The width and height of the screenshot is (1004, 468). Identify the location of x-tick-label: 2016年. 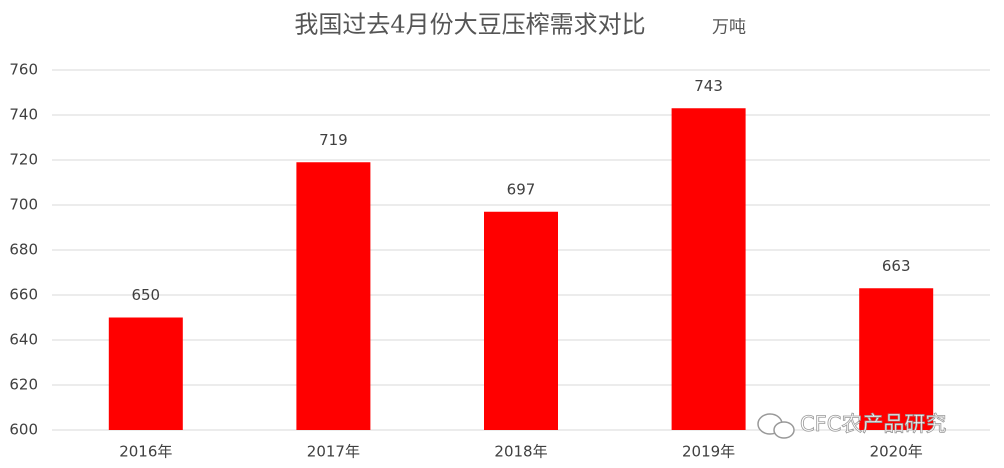
(145, 452).